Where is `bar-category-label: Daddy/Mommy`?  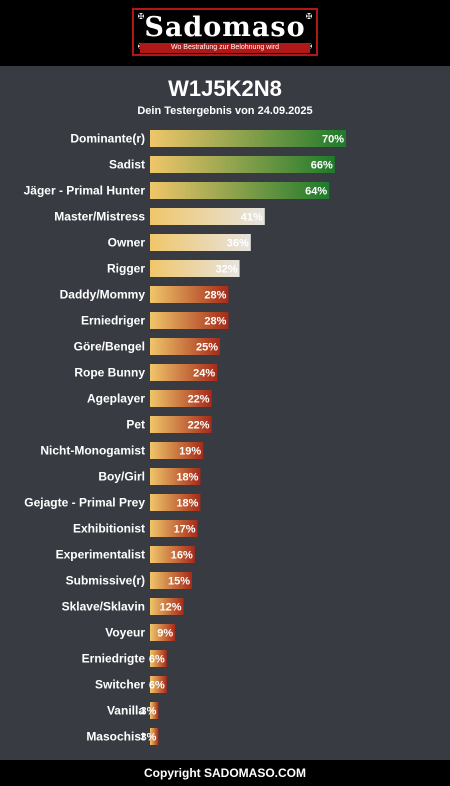
bar-category-label: Daddy/Mommy is located at coordinates (103, 295).